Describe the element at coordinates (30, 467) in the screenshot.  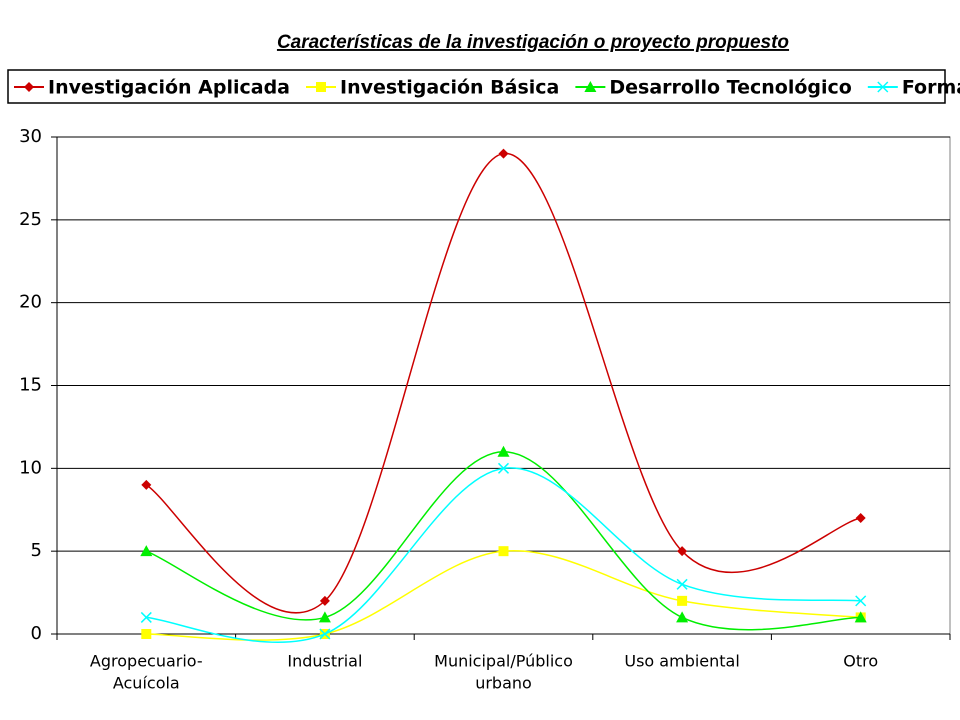
I see `y-tick-label: 10` at that location.